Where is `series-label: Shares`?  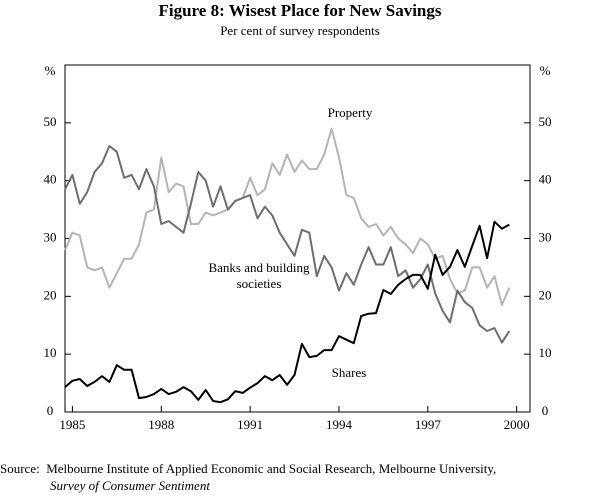
series-label: Shares is located at coordinates (349, 372).